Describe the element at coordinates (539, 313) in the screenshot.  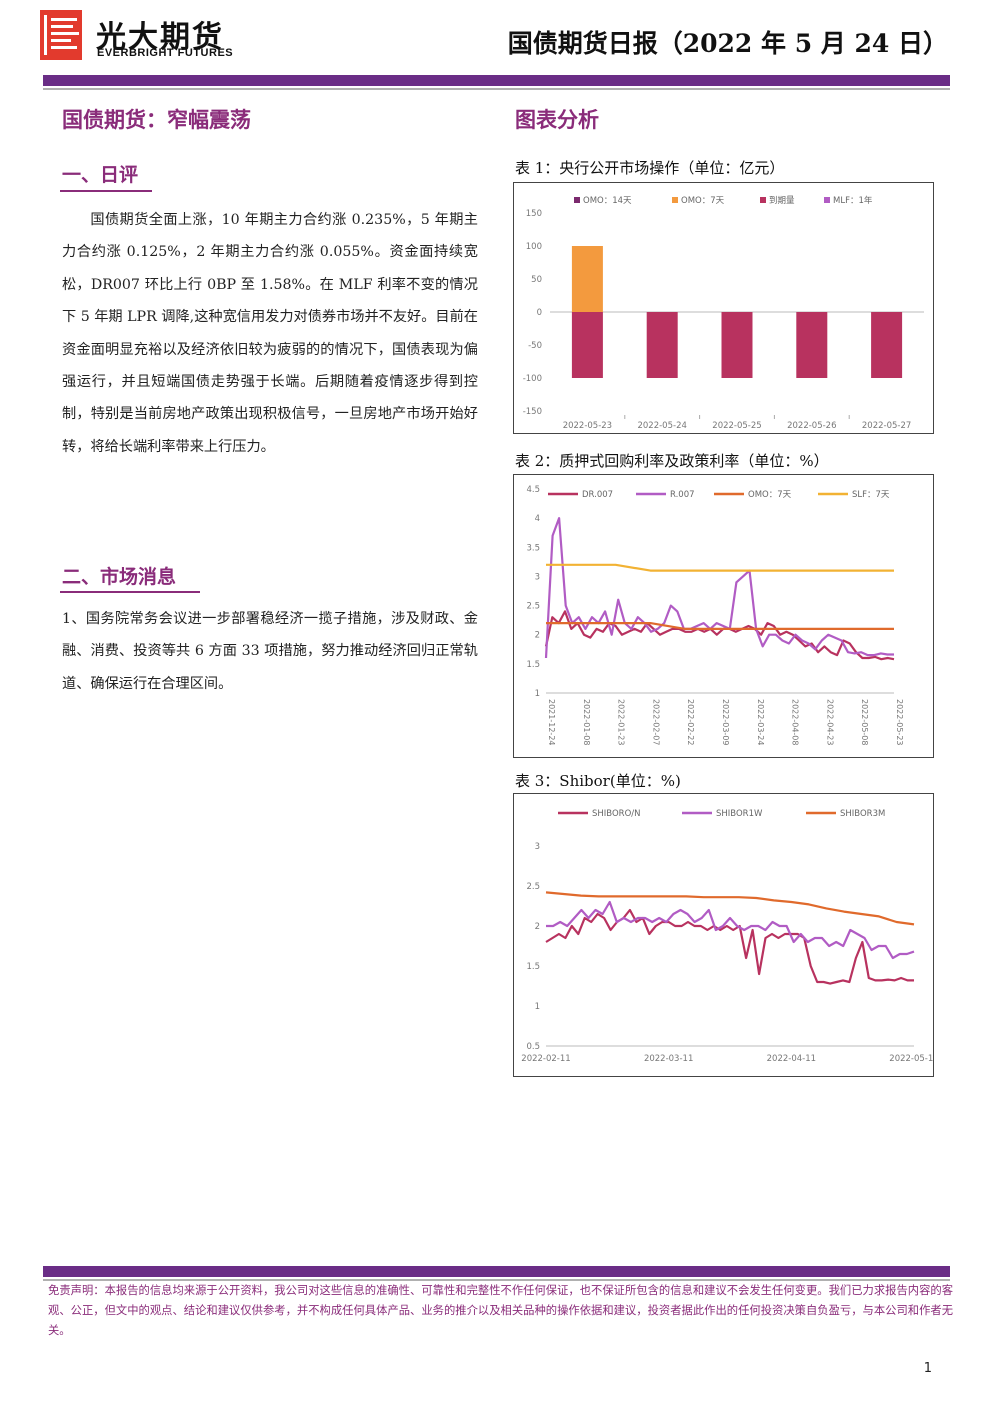
I see `chart1-y-tick-label: 0` at that location.